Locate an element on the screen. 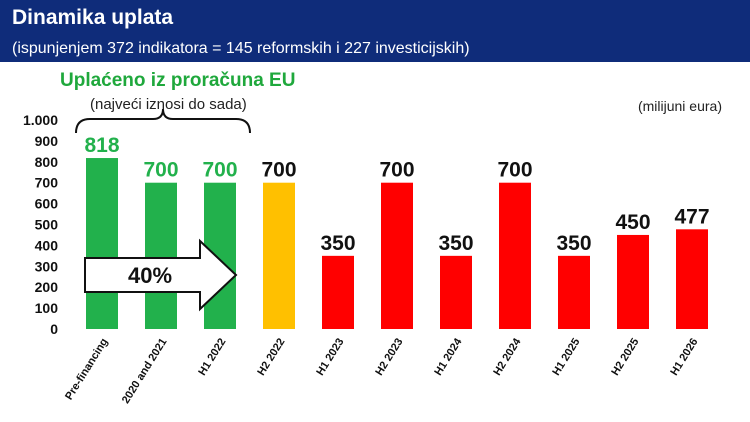 The image size is (750, 422). bar-h1-2024 is located at coordinates (456, 292).